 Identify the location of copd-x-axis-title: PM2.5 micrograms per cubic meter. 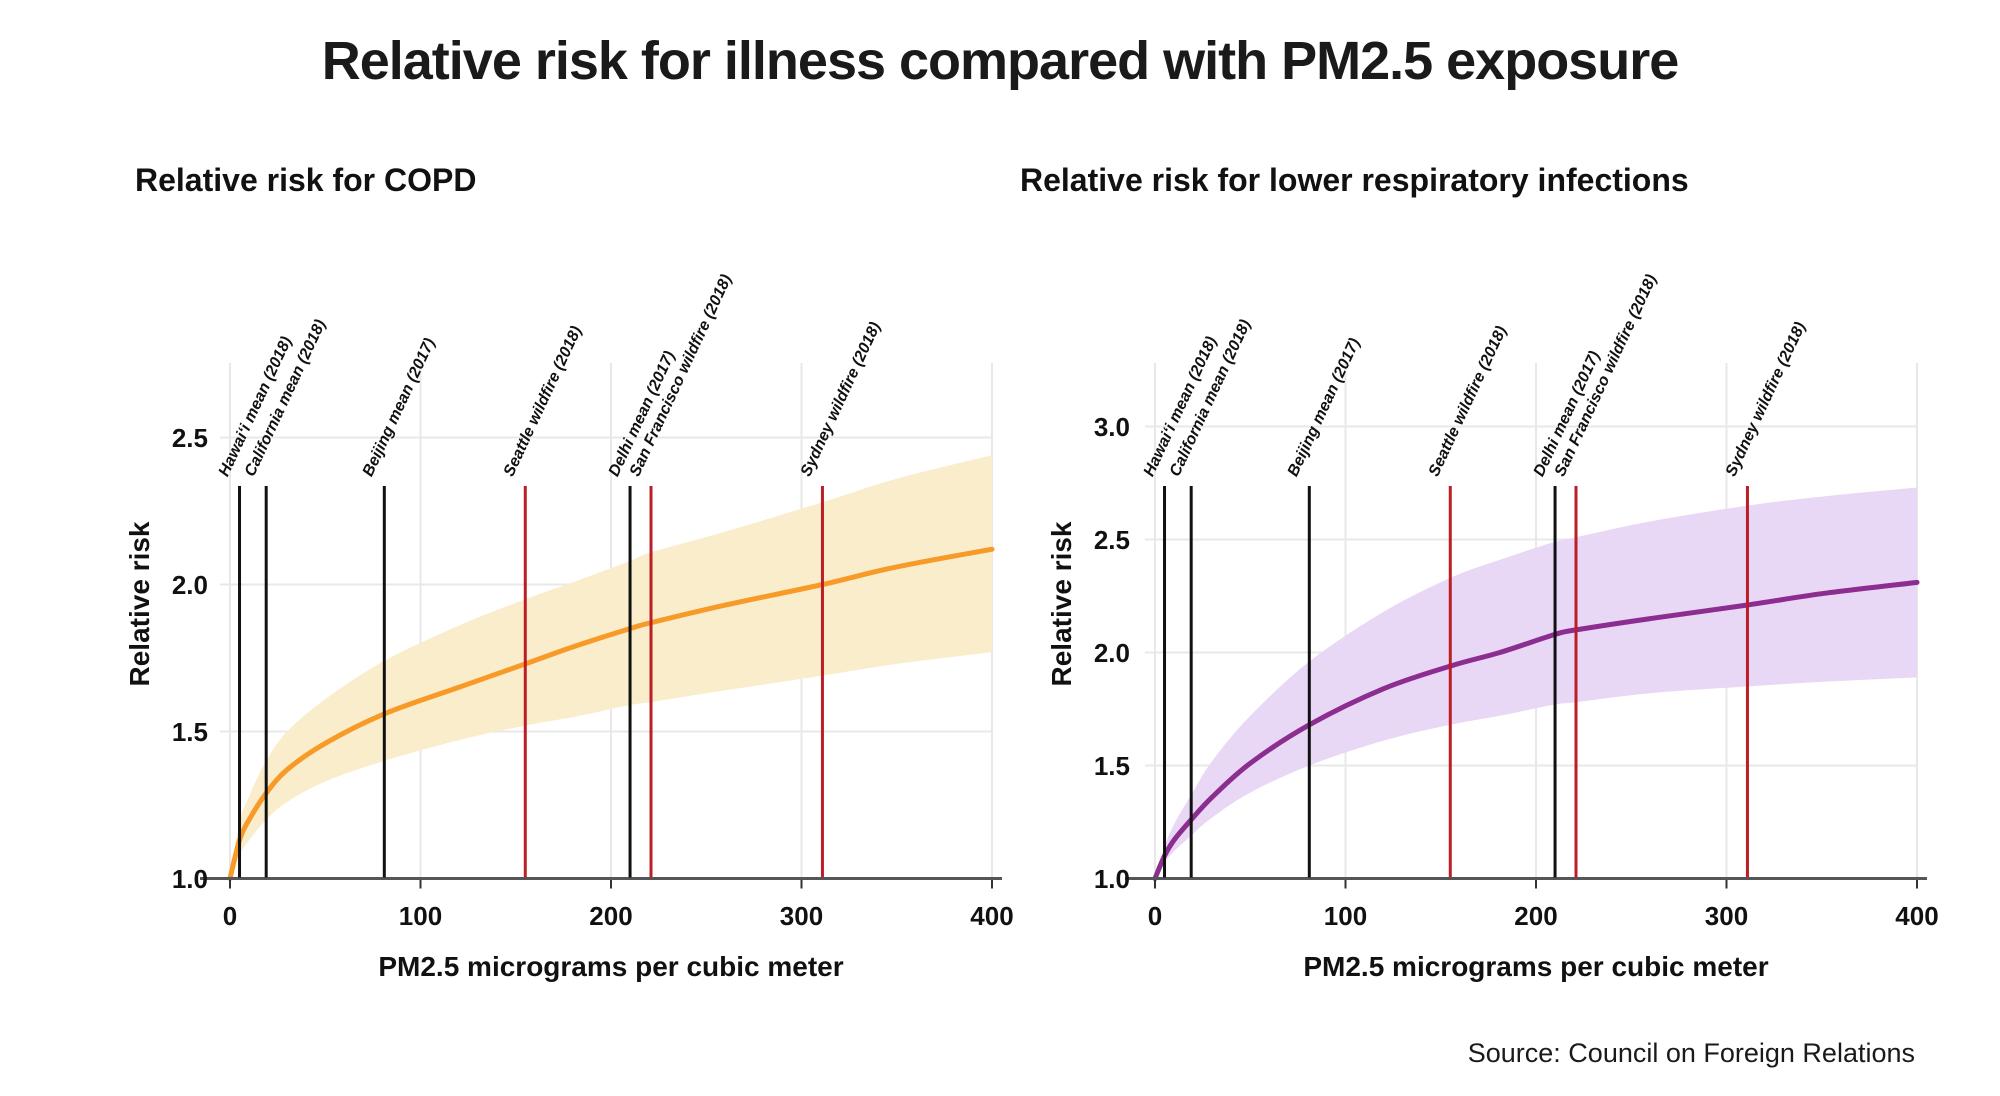
(611, 966).